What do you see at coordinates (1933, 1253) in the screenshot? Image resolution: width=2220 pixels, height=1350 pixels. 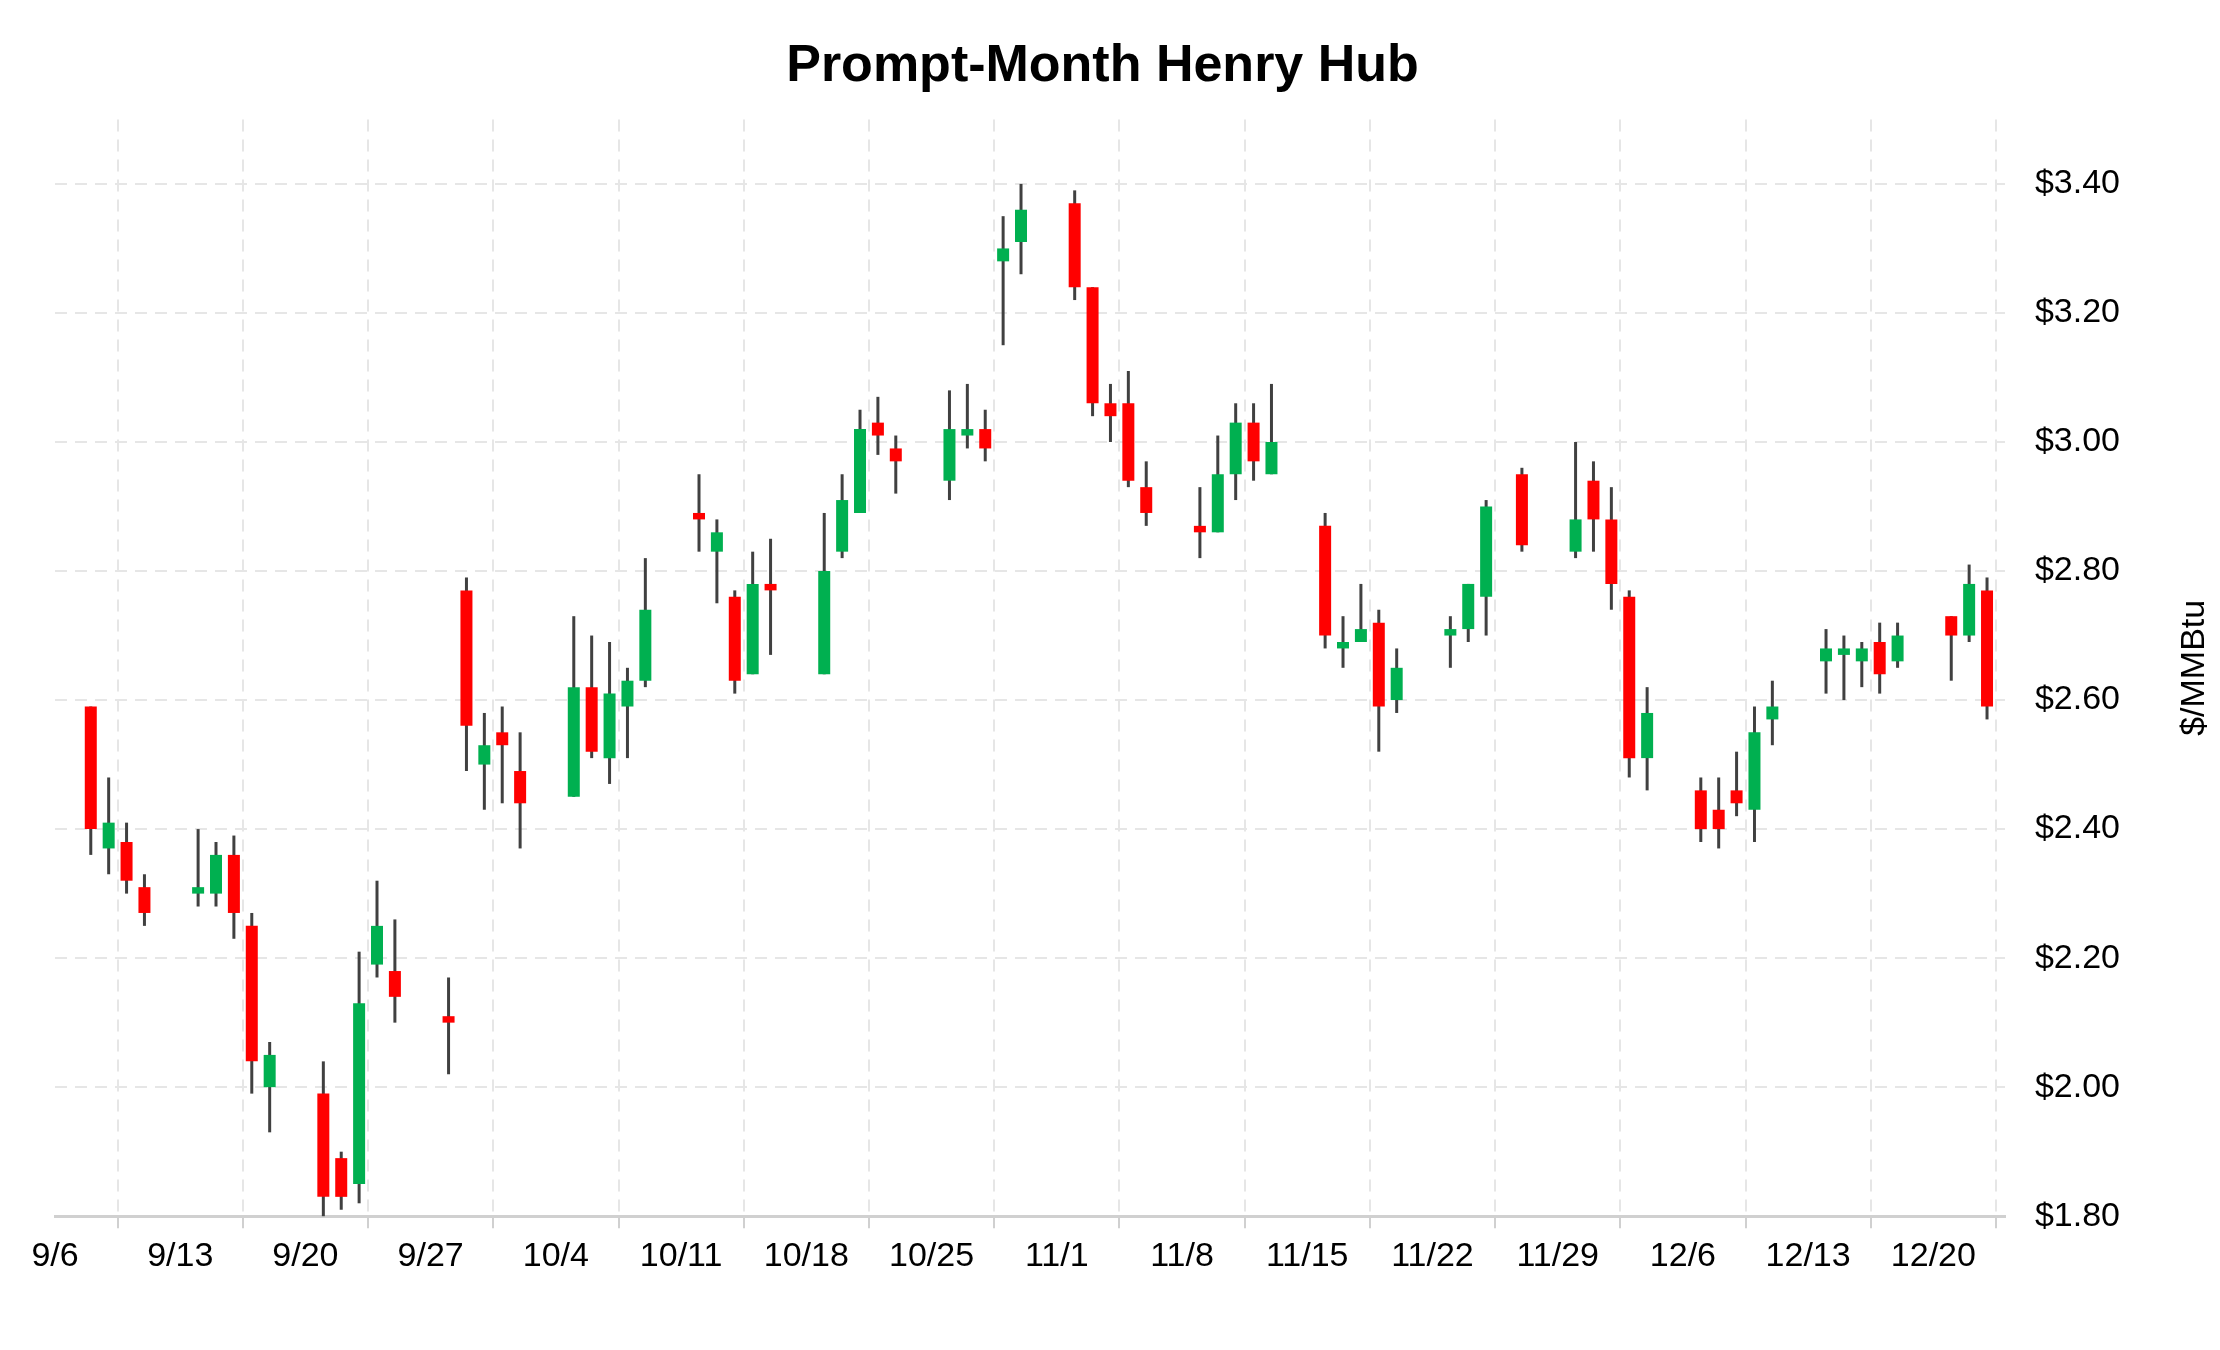 I see `x-tick-label: 12/20` at bounding box center [1933, 1253].